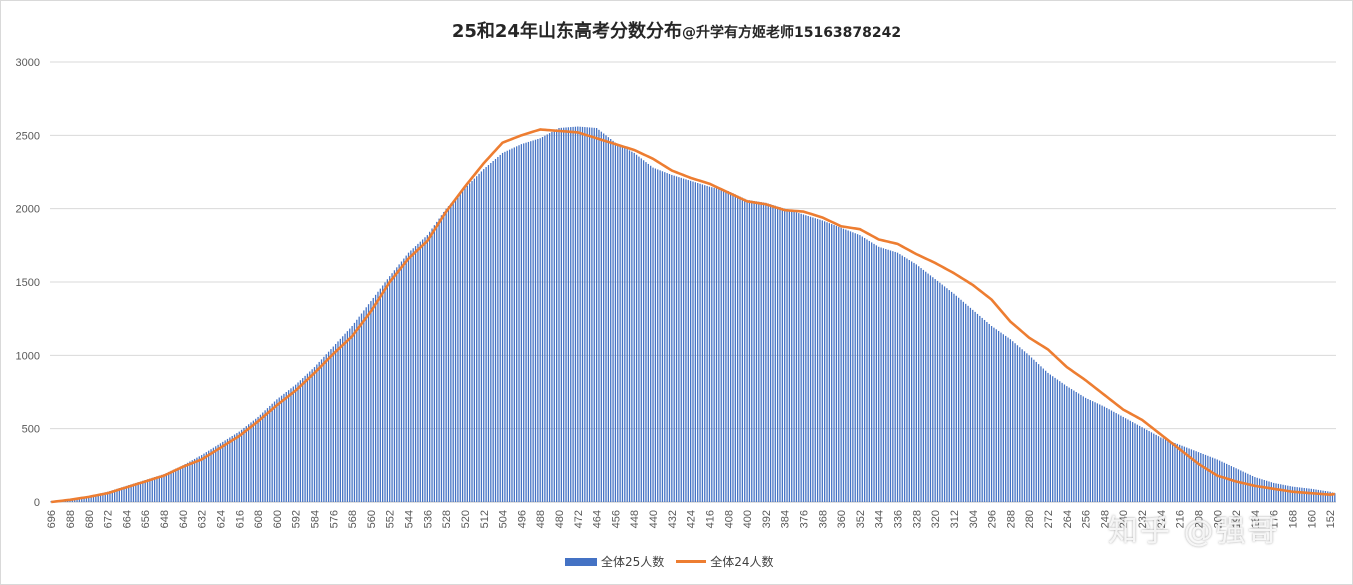 The width and height of the screenshot is (1353, 585). Describe the element at coordinates (1181, 519) in the screenshot. I see `x-tick-label: 216` at that location.